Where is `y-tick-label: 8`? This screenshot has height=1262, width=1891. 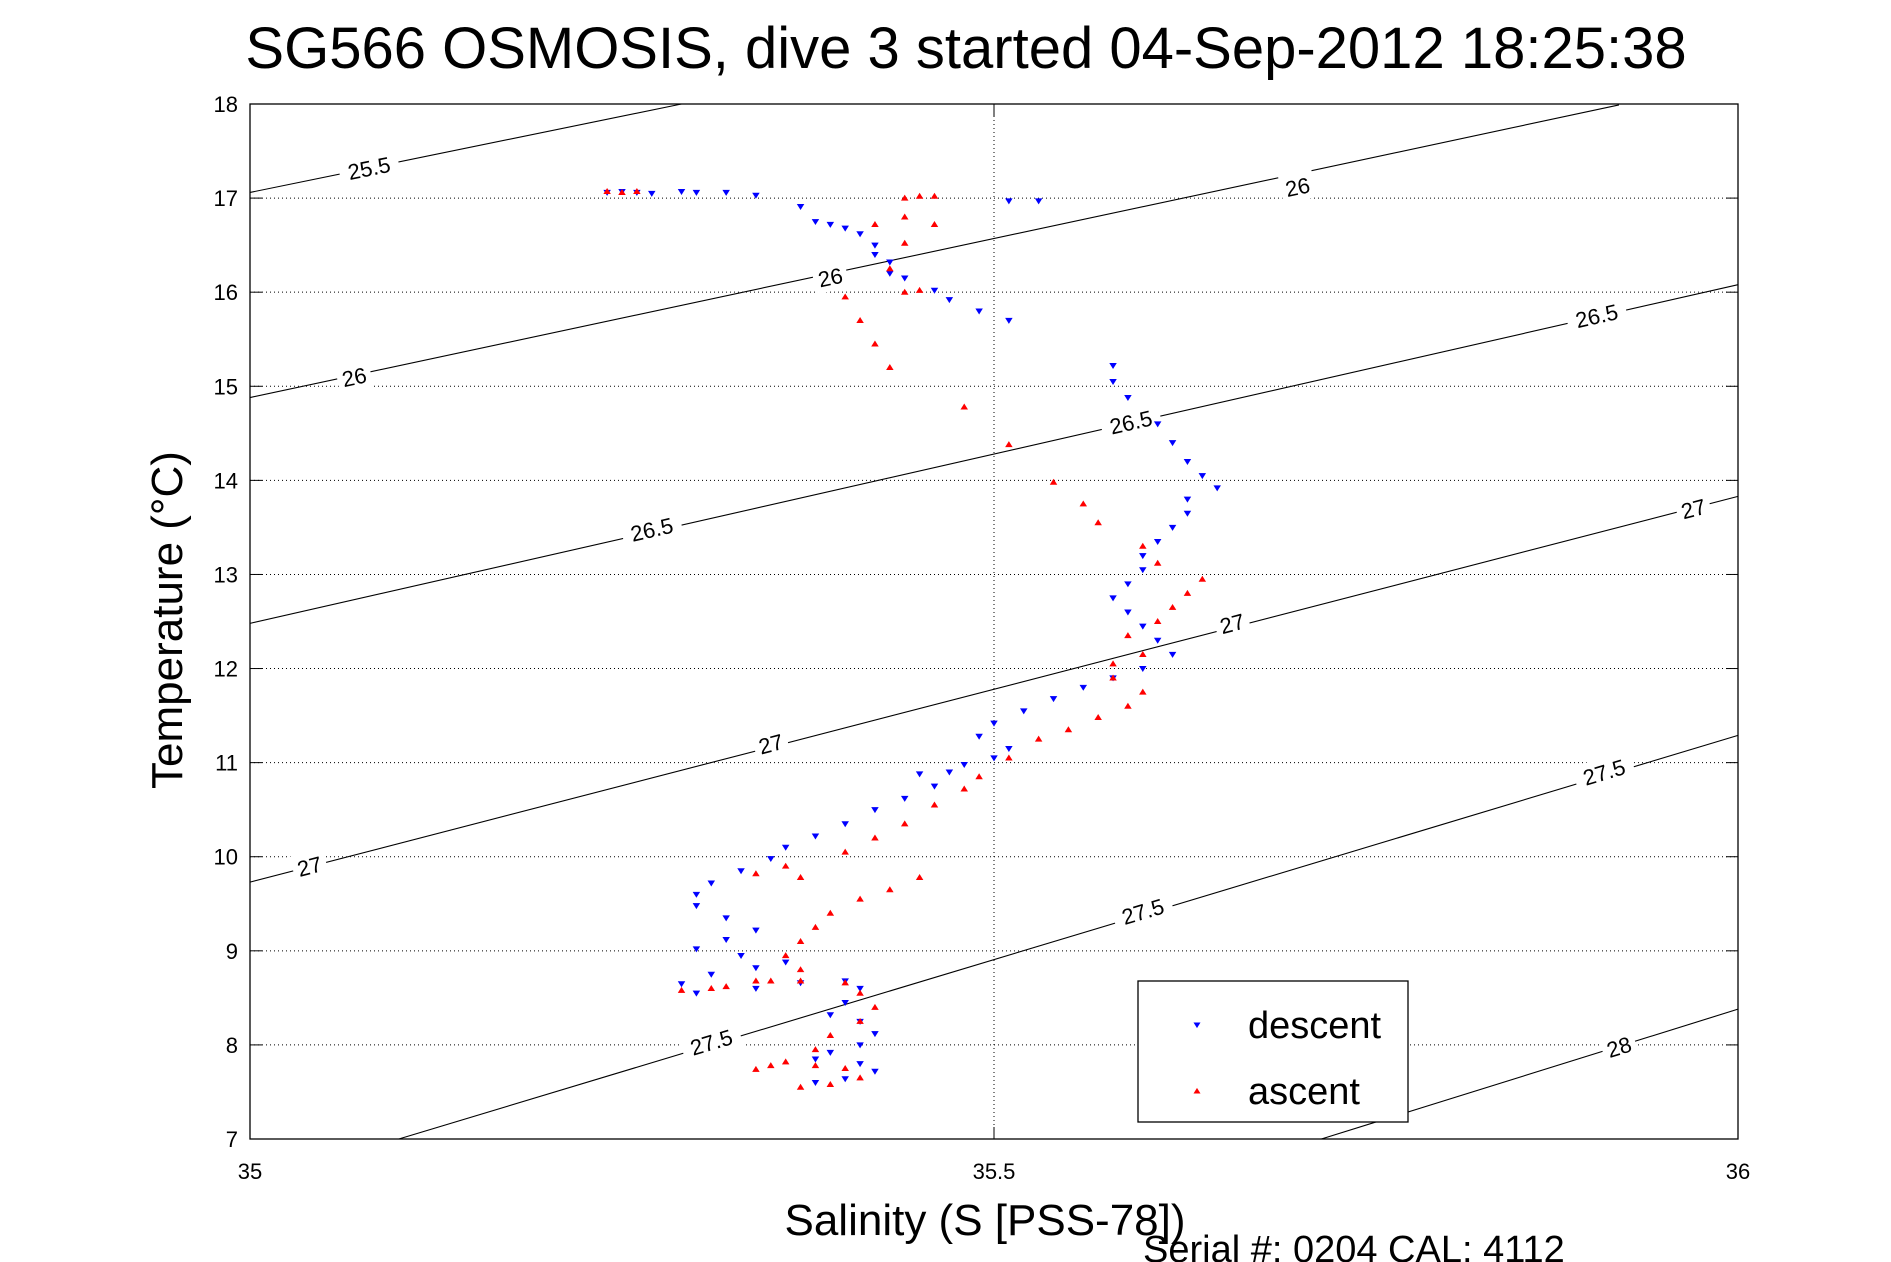
y-tick-label: 8 is located at coordinates (232, 1045).